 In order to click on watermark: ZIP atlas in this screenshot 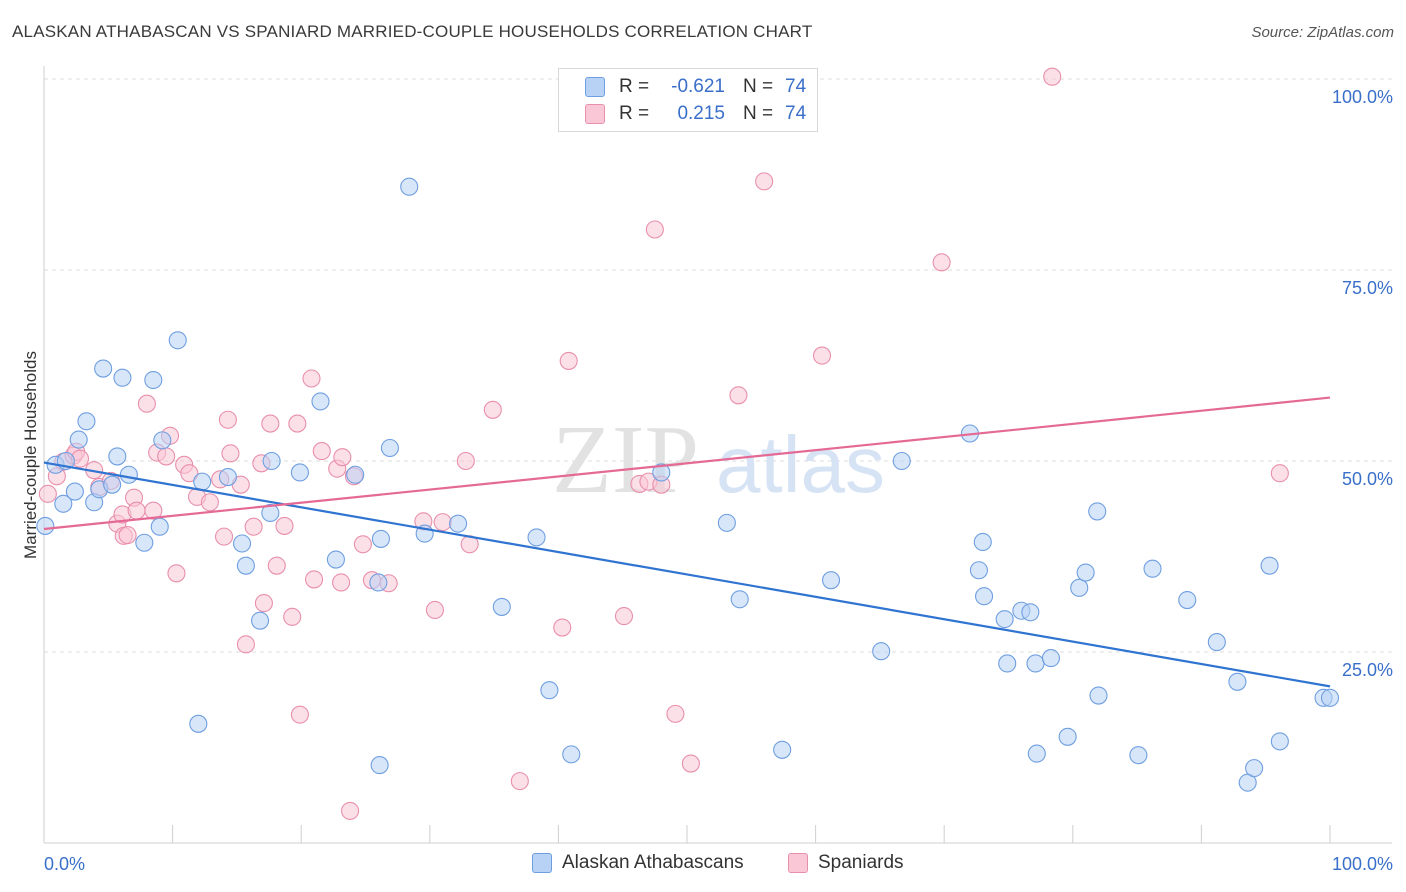, I will do `click(718, 460)`.